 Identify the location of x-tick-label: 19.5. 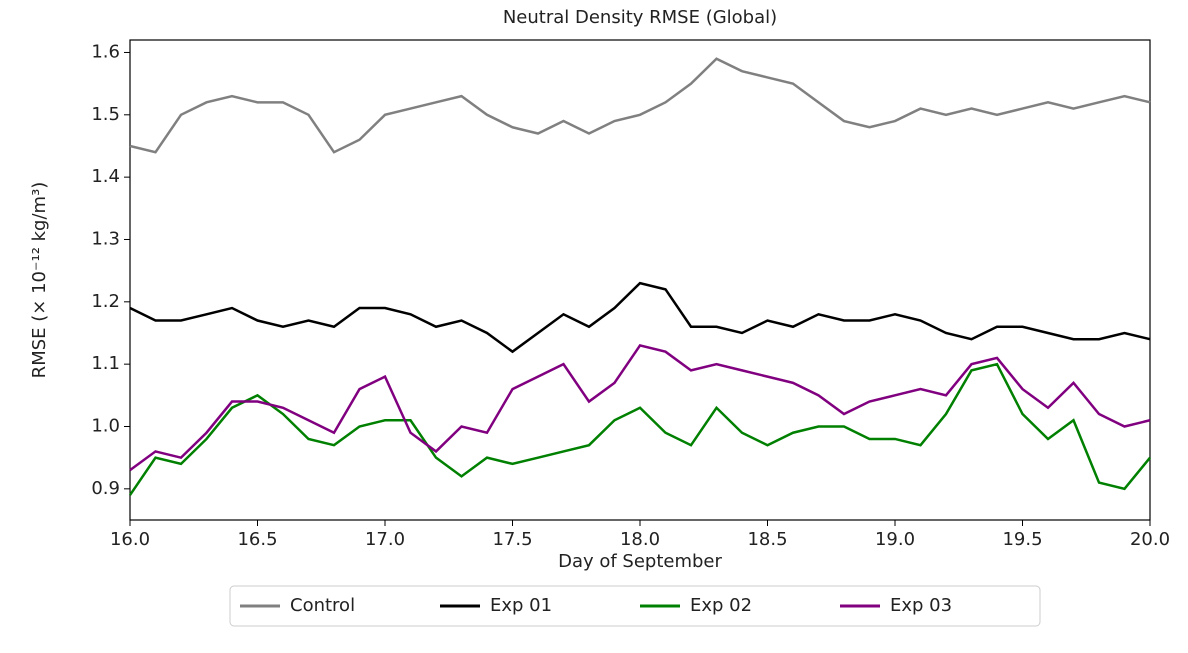
(1022, 539).